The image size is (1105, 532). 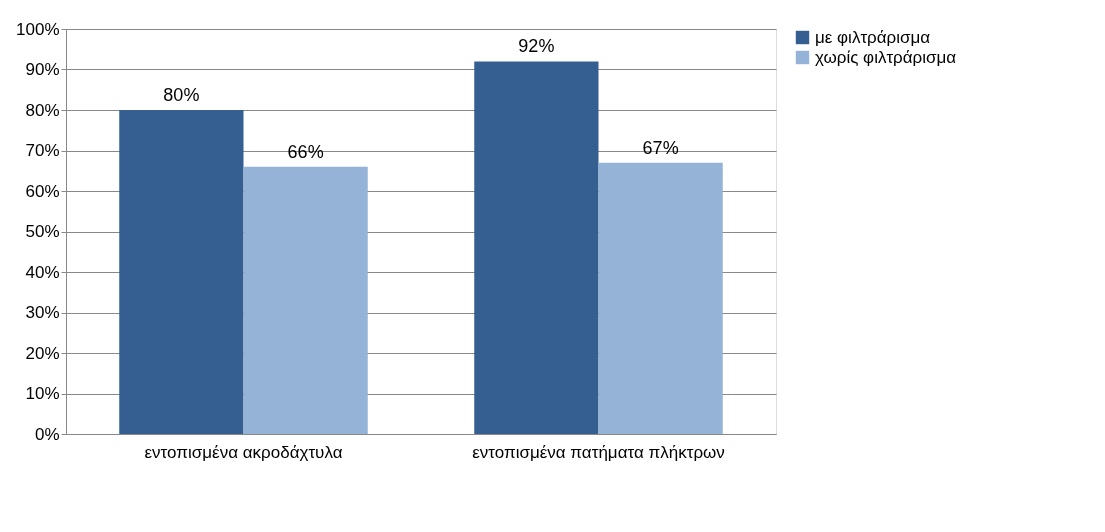 I want to click on data-label: 67%, so click(x=660, y=147).